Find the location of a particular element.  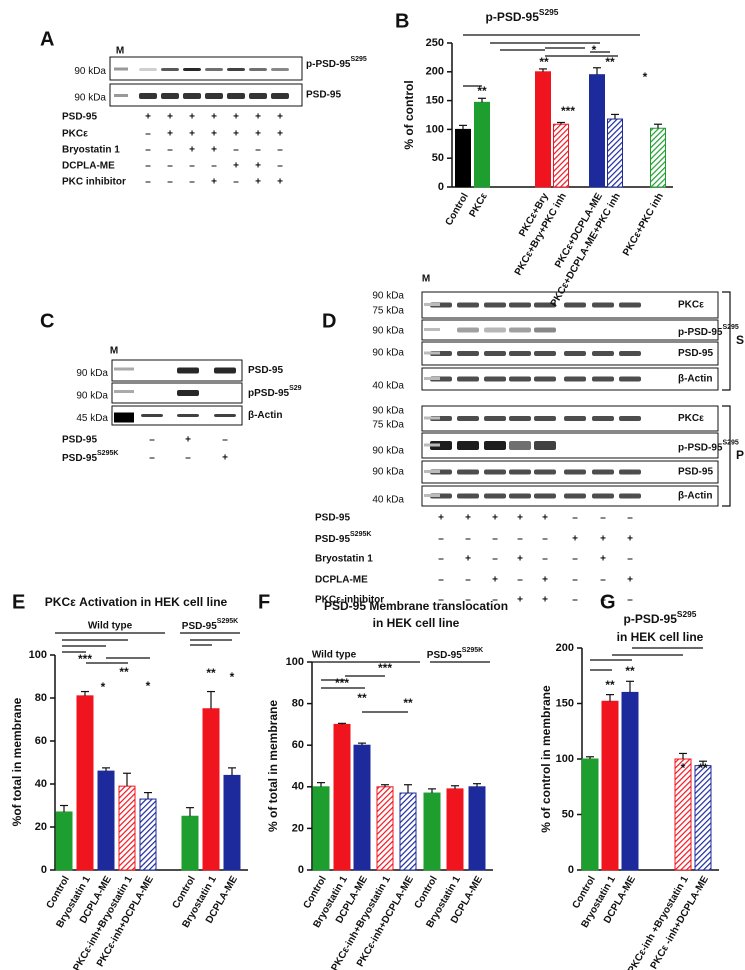

panel-label: C is located at coordinates (47, 321).